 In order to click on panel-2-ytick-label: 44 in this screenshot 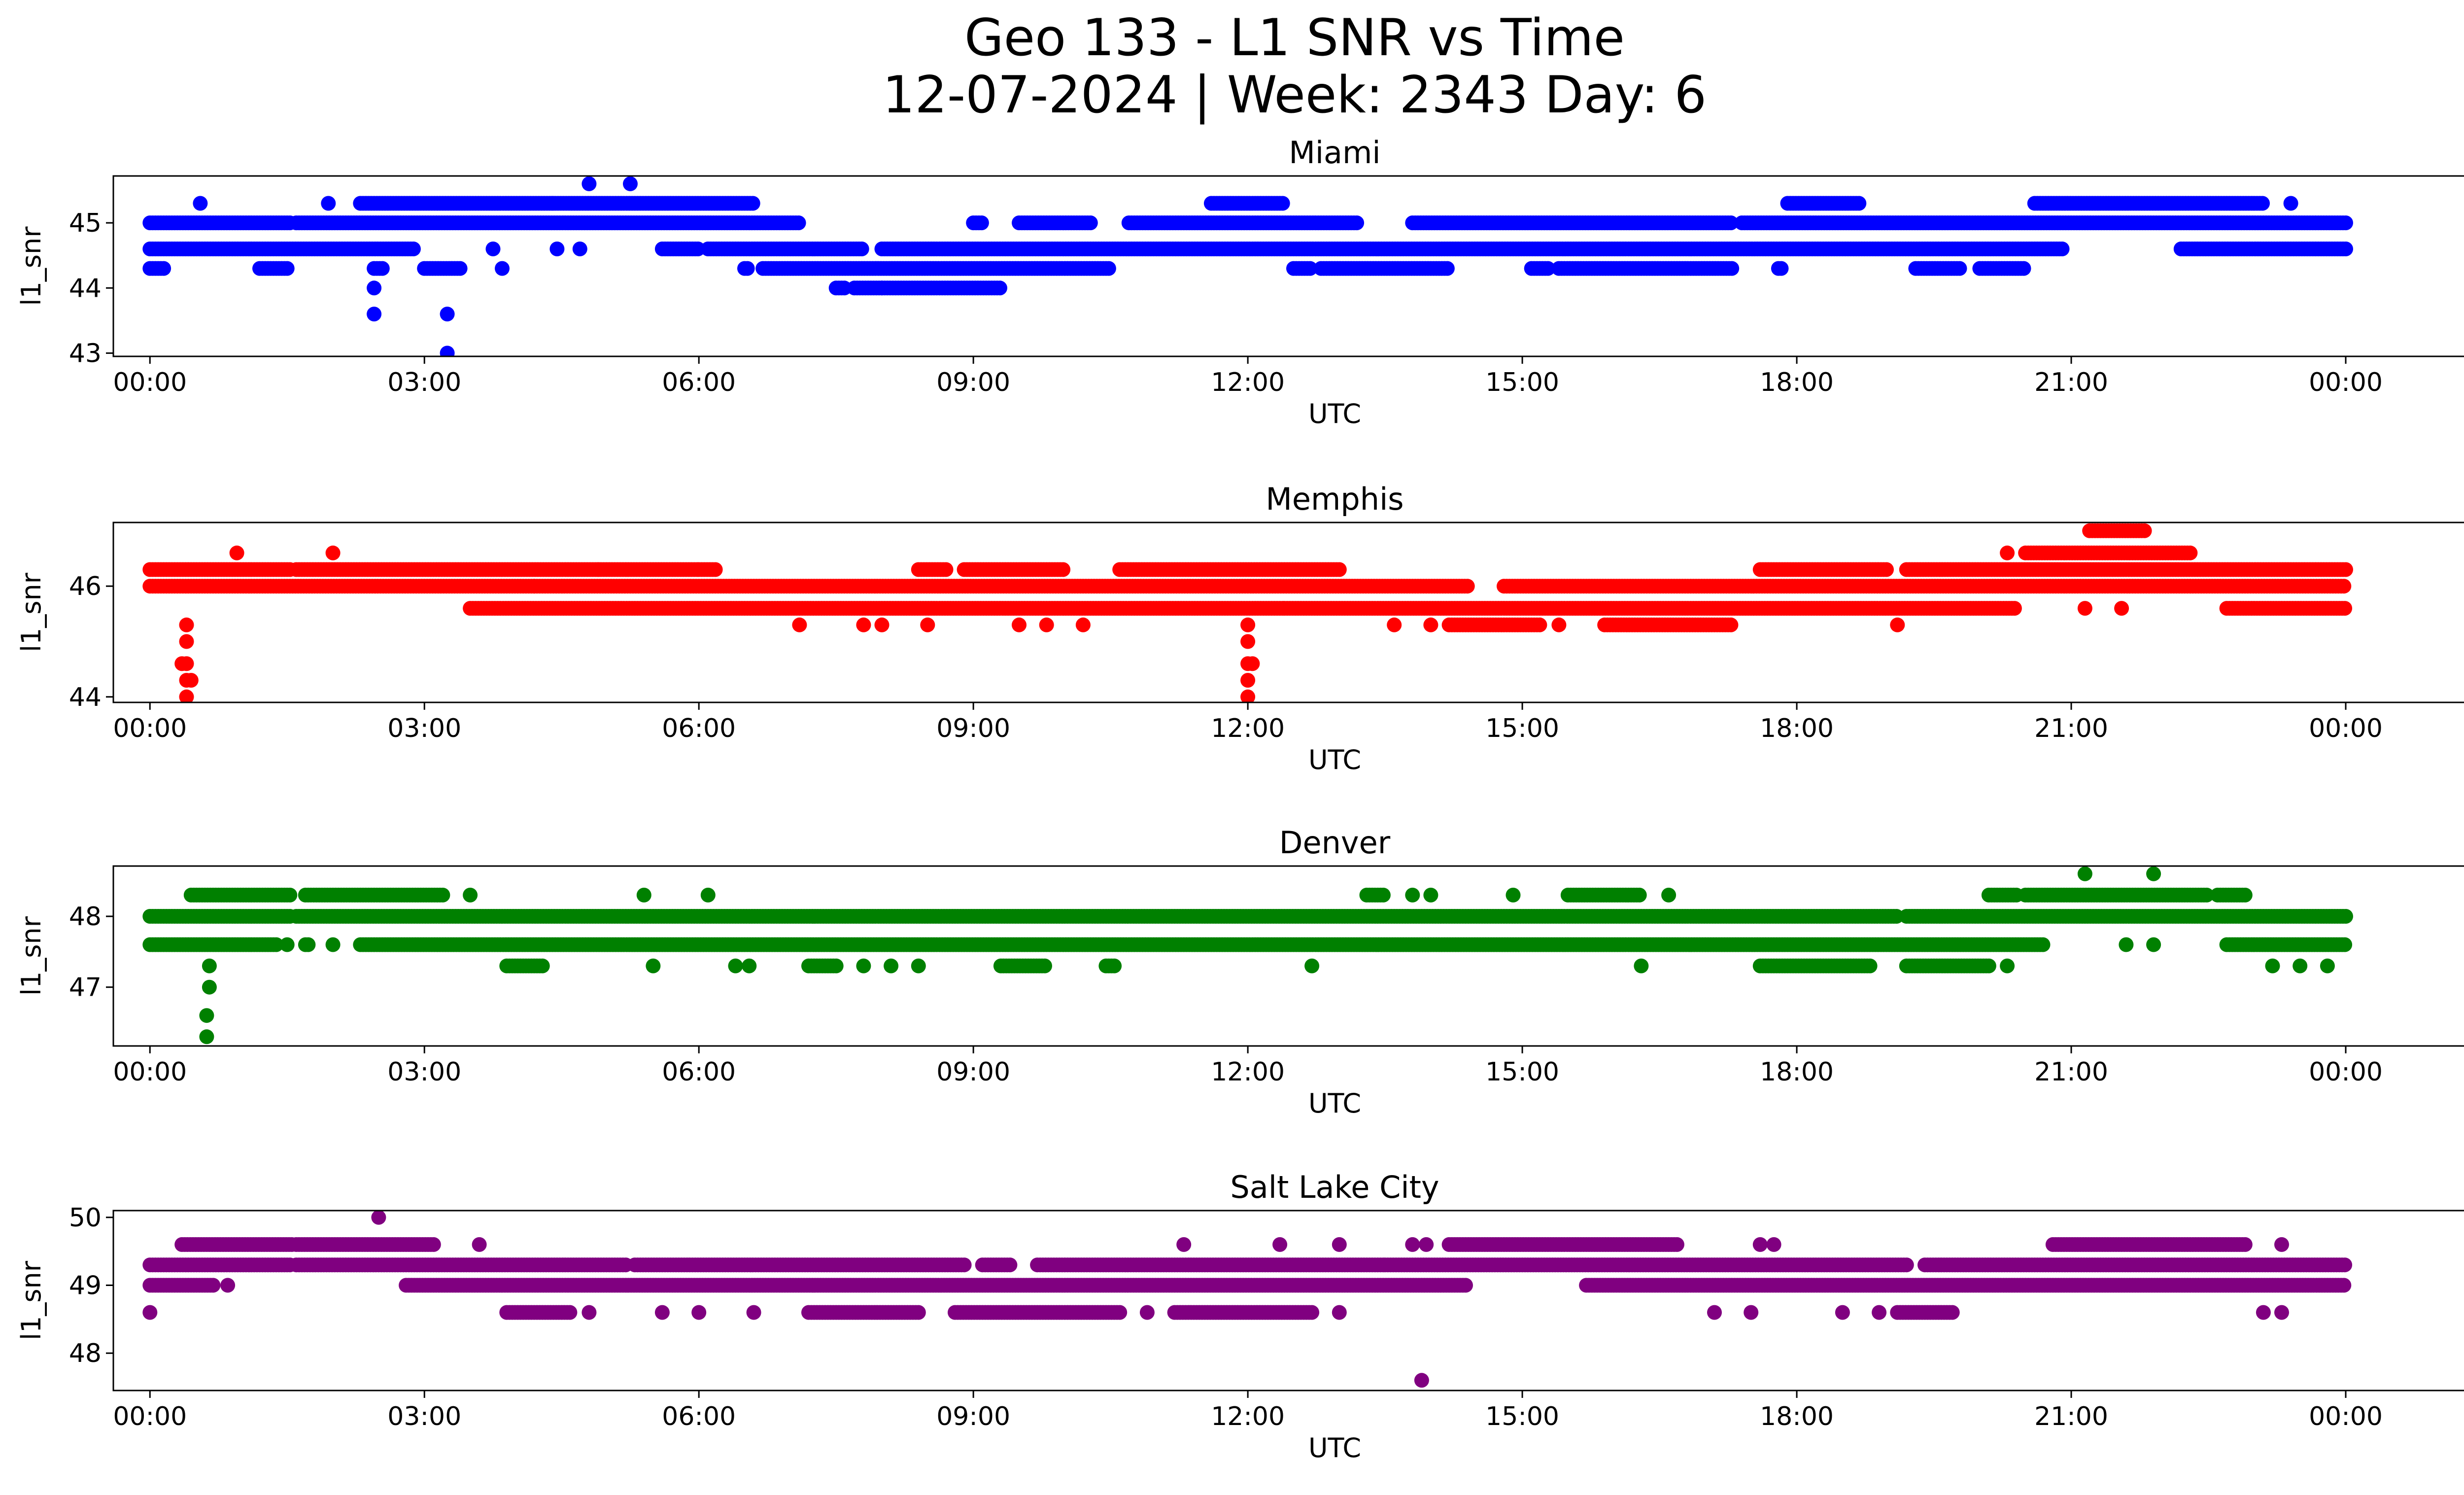, I will do `click(85, 697)`.